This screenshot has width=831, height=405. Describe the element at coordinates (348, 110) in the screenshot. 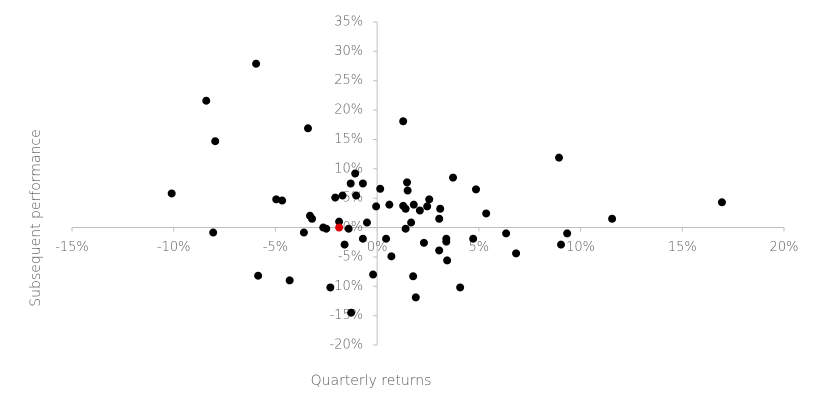

I see `y-tick-label: 20%` at that location.